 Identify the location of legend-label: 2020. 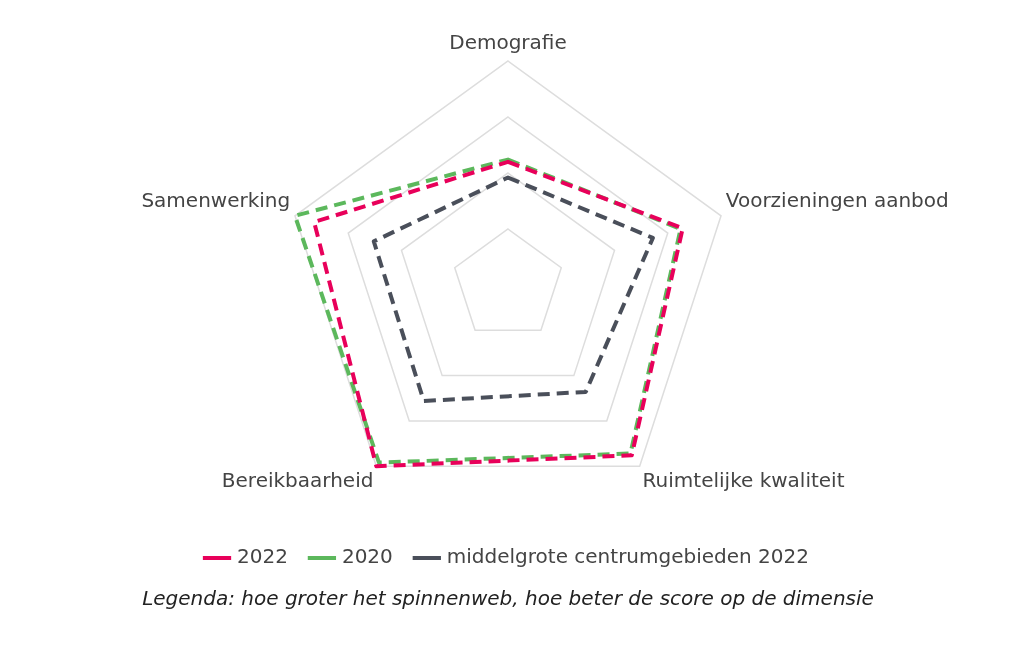
(367, 556).